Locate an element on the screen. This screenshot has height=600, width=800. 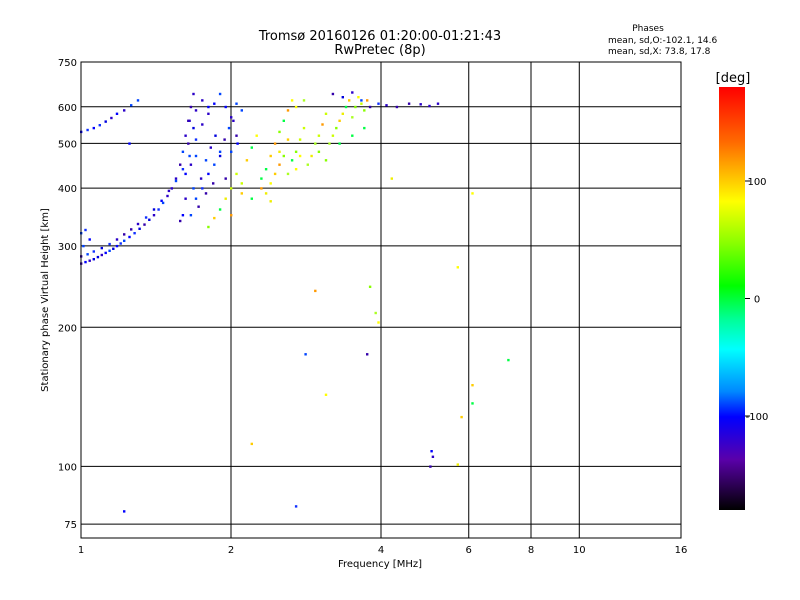
y-axis-label: Stationary phase Virtual Height [km] is located at coordinates (45, 300).